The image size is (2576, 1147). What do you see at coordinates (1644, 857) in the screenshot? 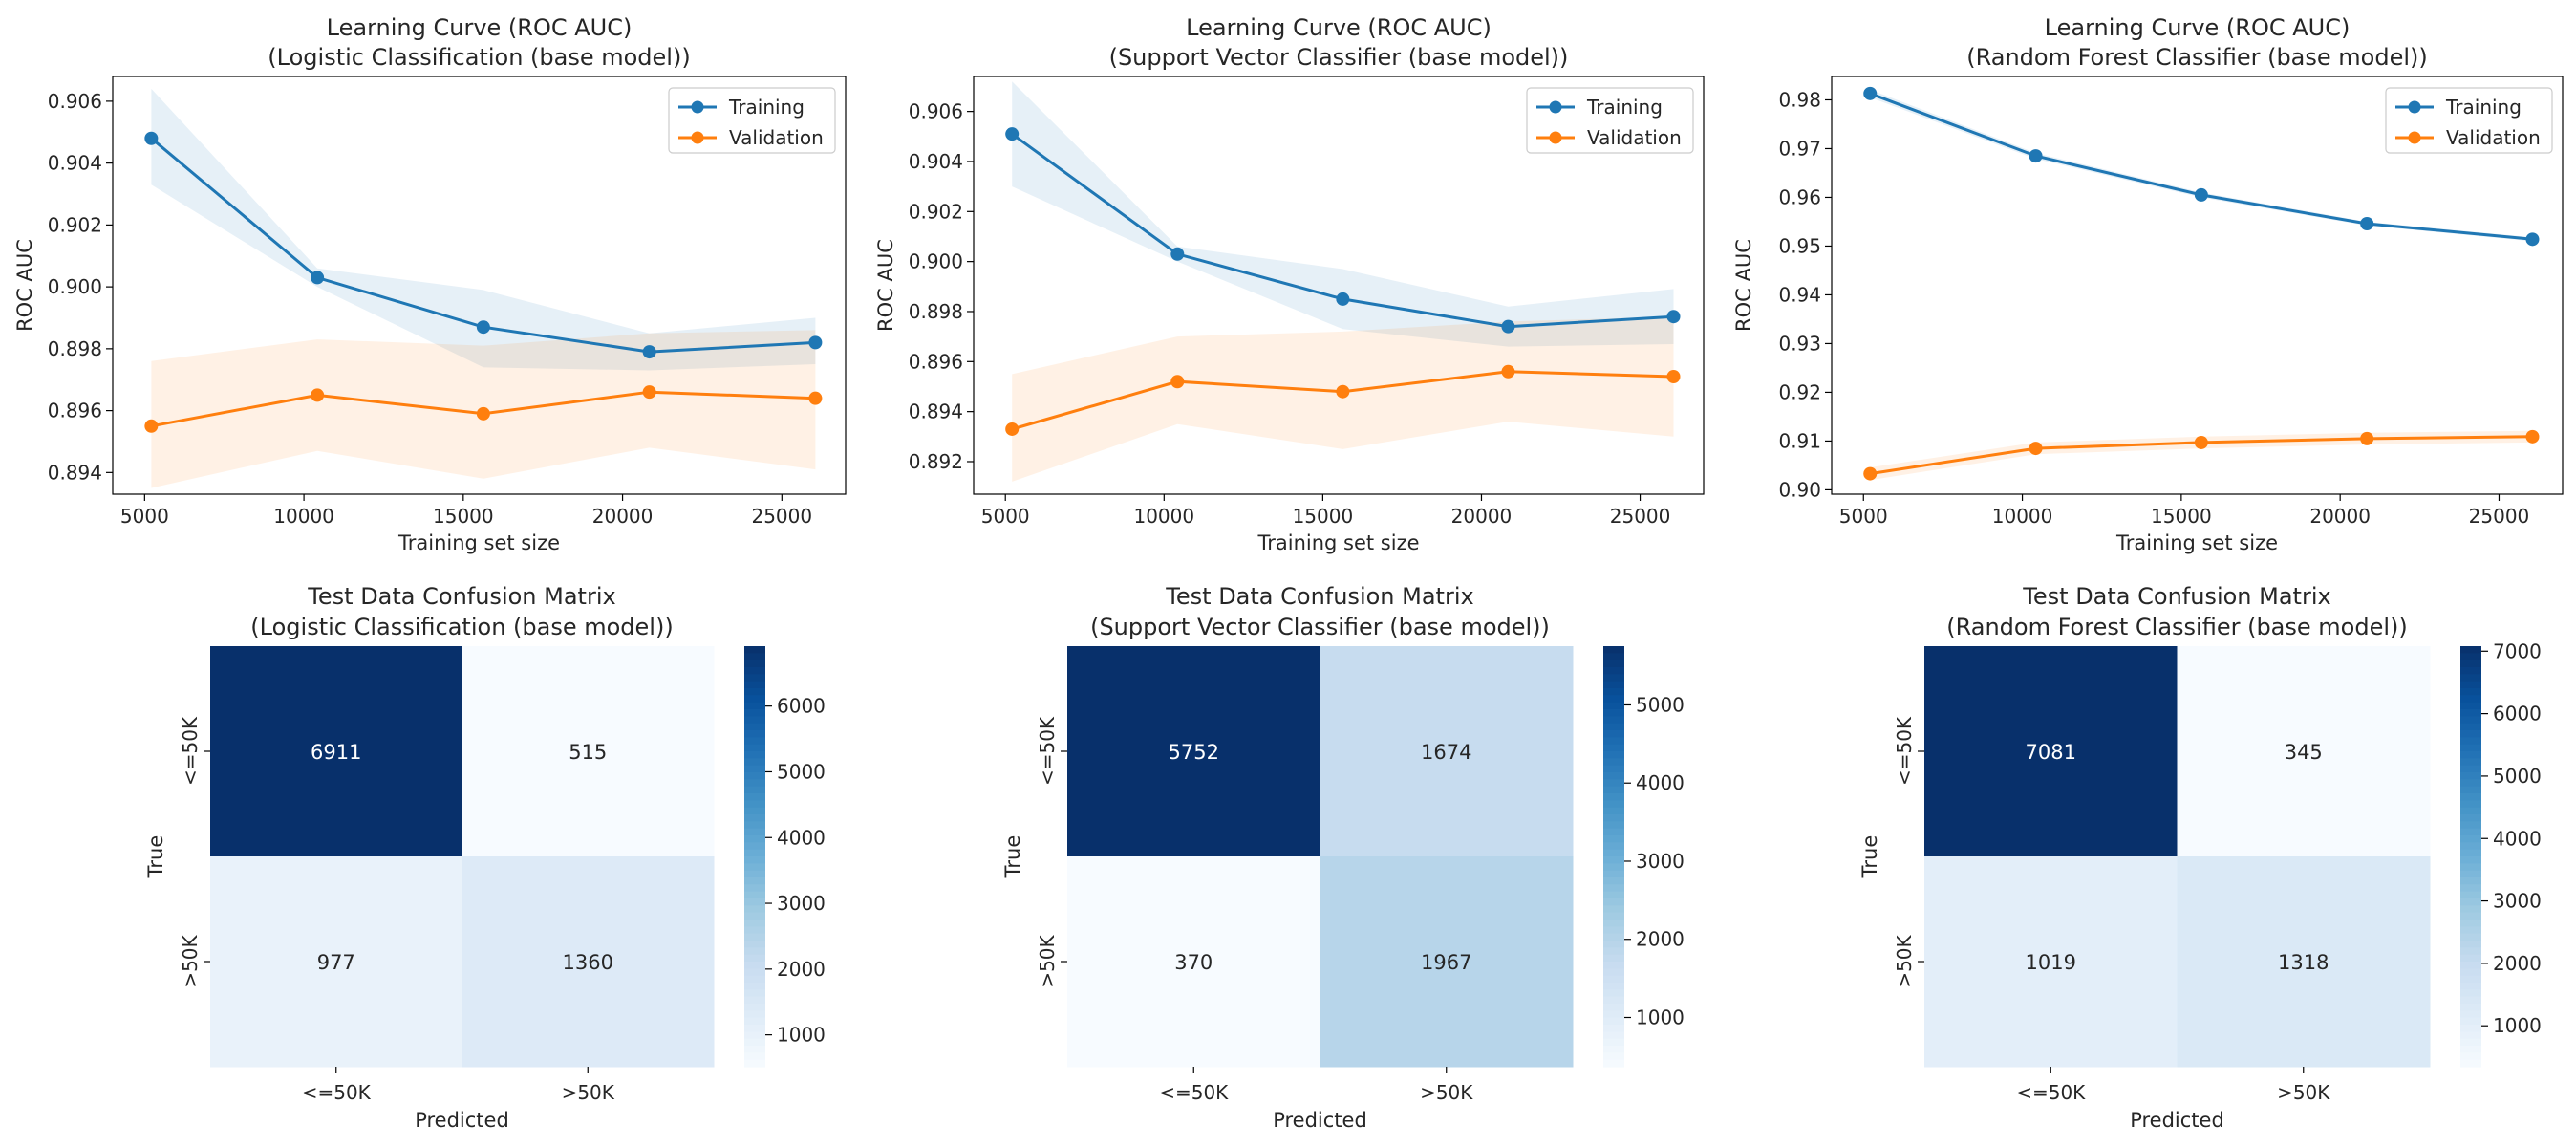
I see `colorbar: 1000 2000 3000 4000 5000` at bounding box center [1644, 857].